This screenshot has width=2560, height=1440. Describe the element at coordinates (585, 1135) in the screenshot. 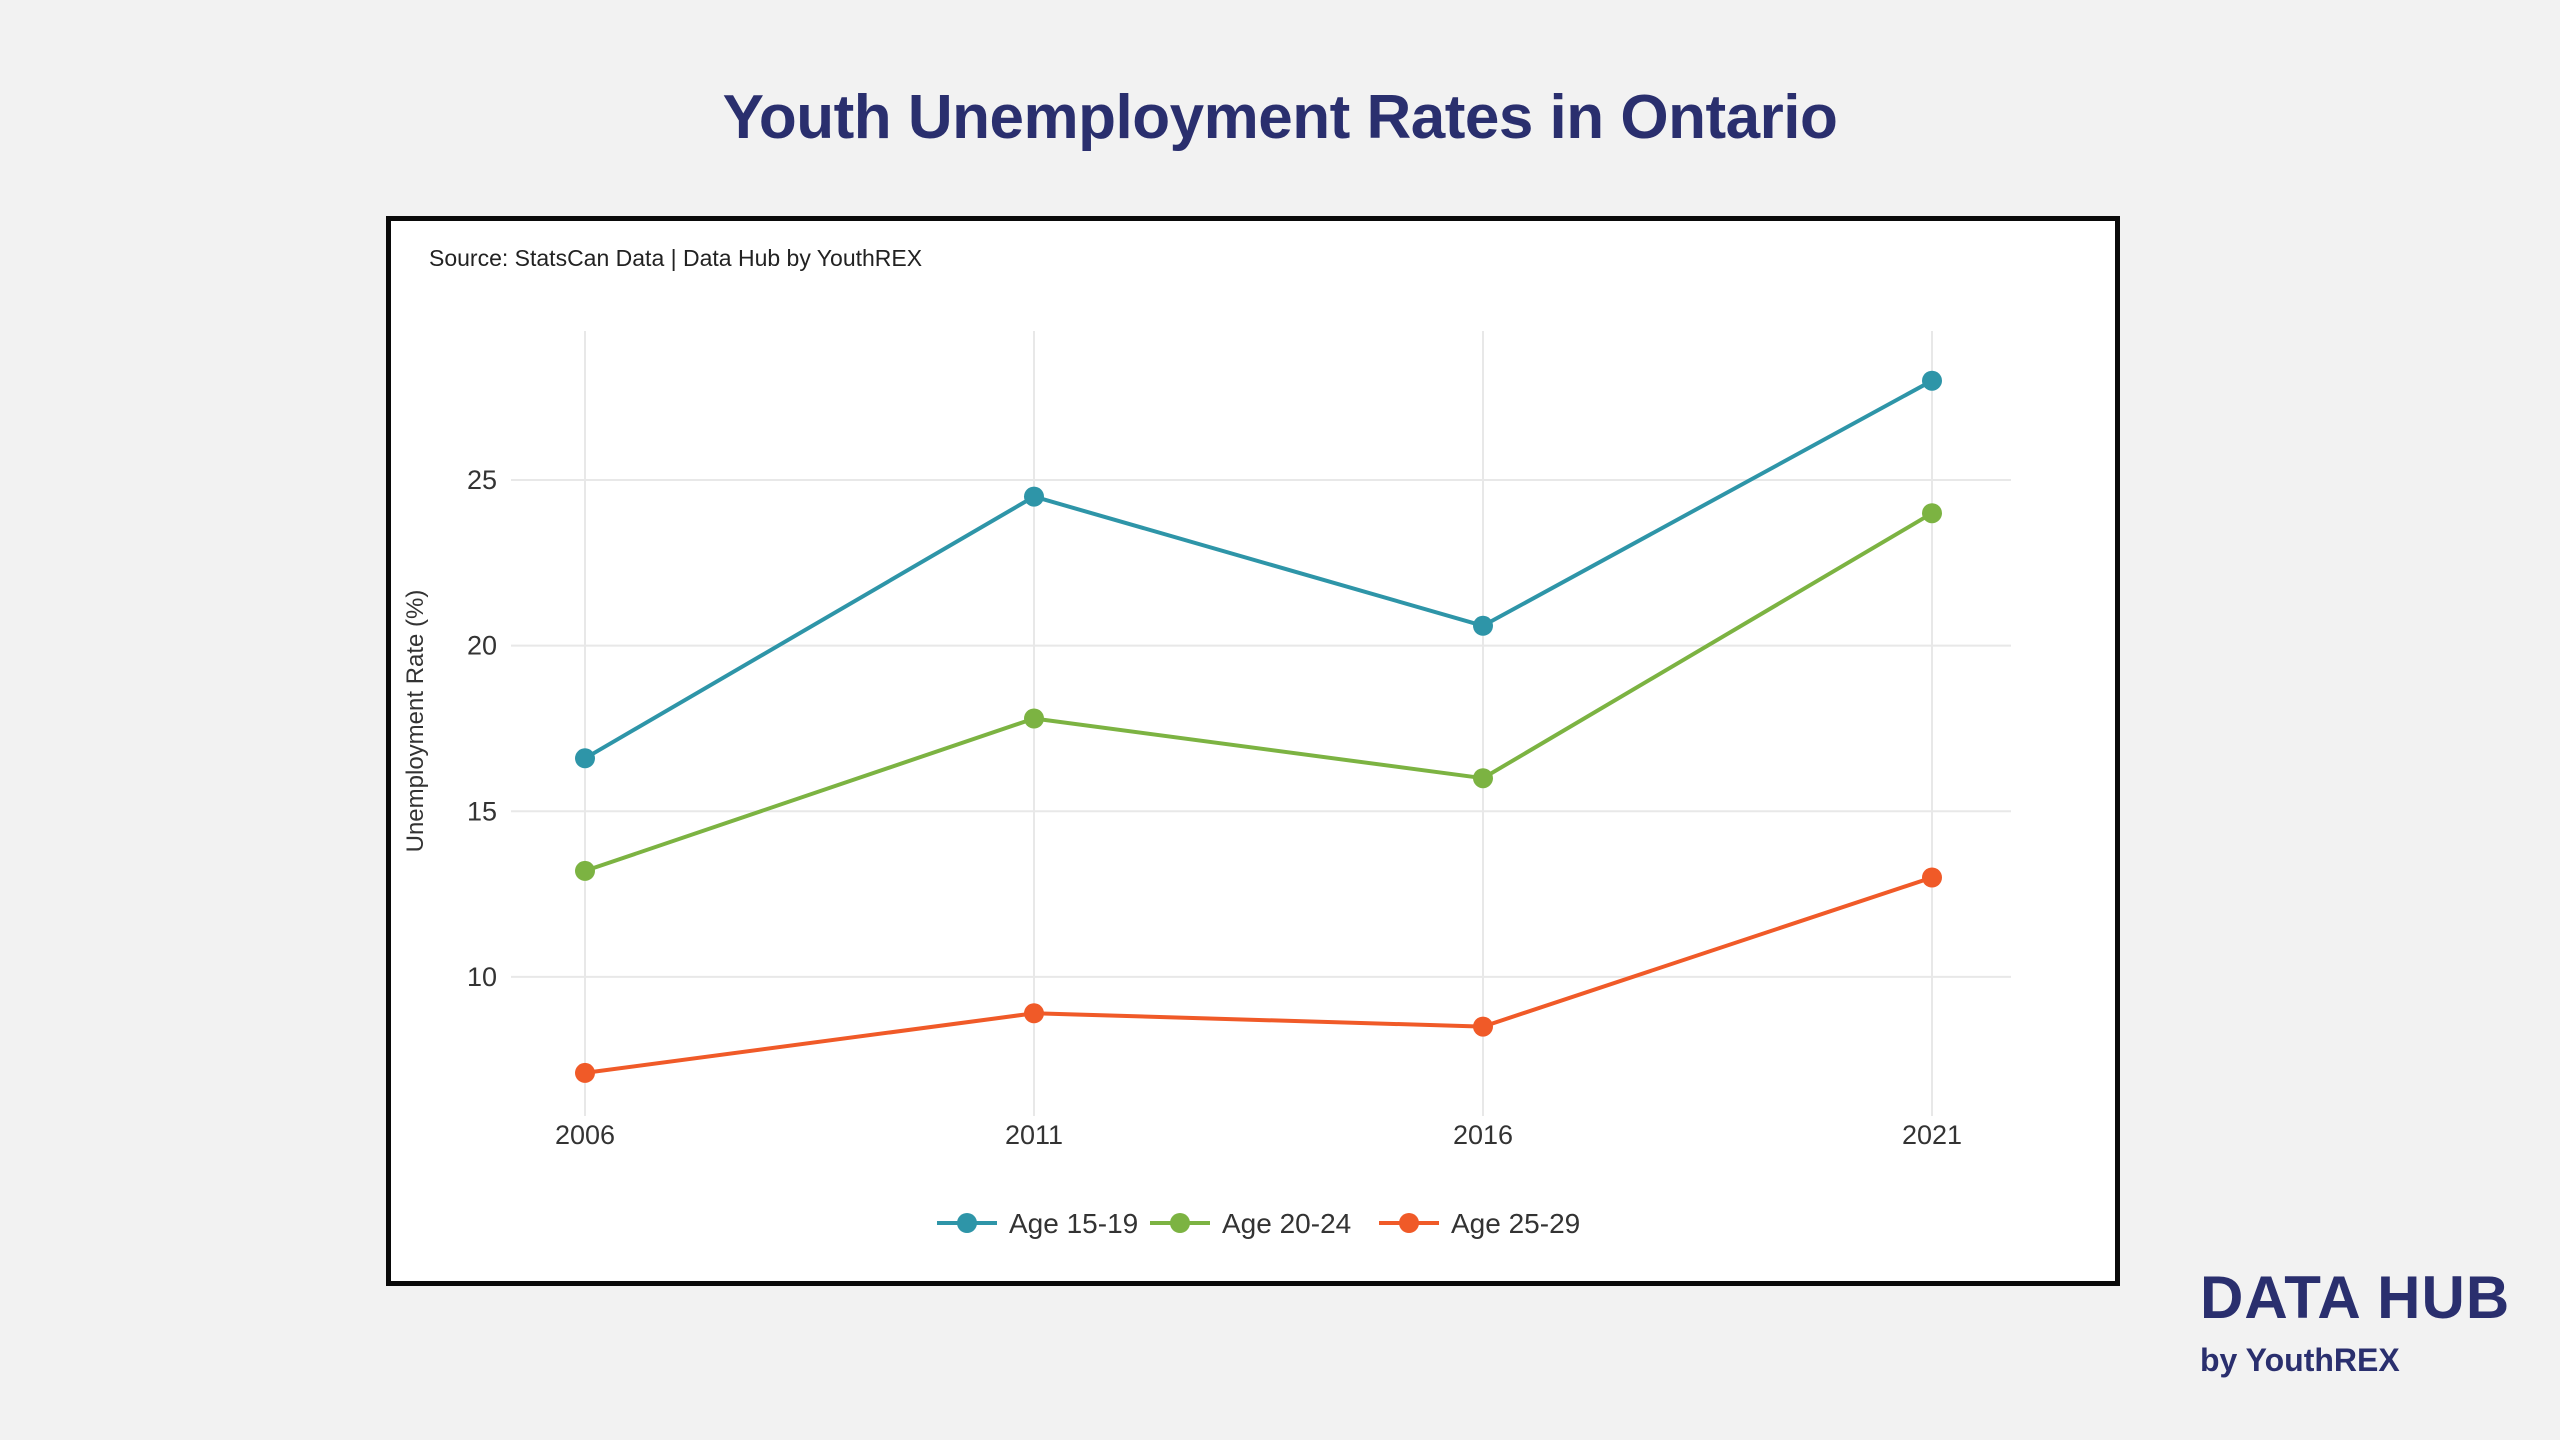

I see `x-tick-label: 2006` at that location.